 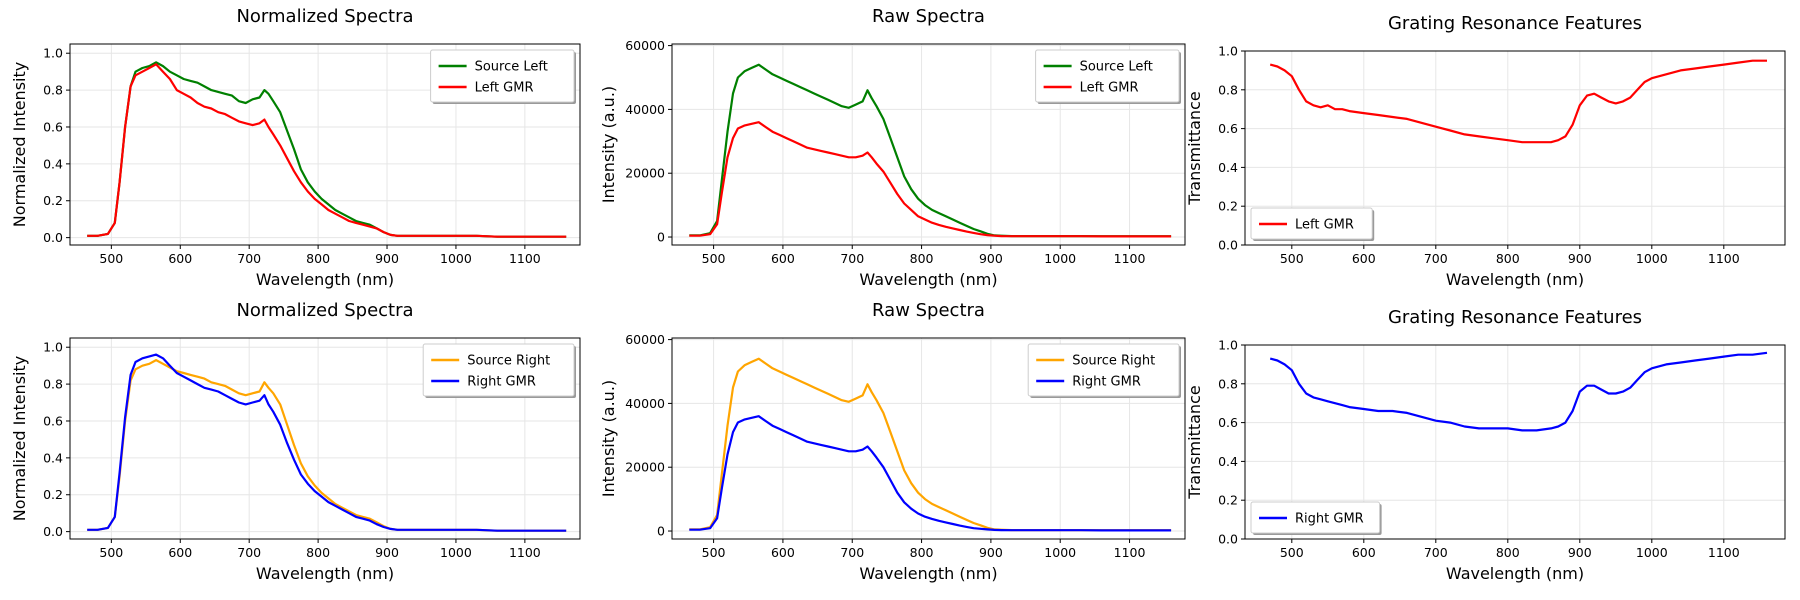 What do you see at coordinates (1116, 67) in the screenshot?
I see `legend-label: Source Left` at bounding box center [1116, 67].